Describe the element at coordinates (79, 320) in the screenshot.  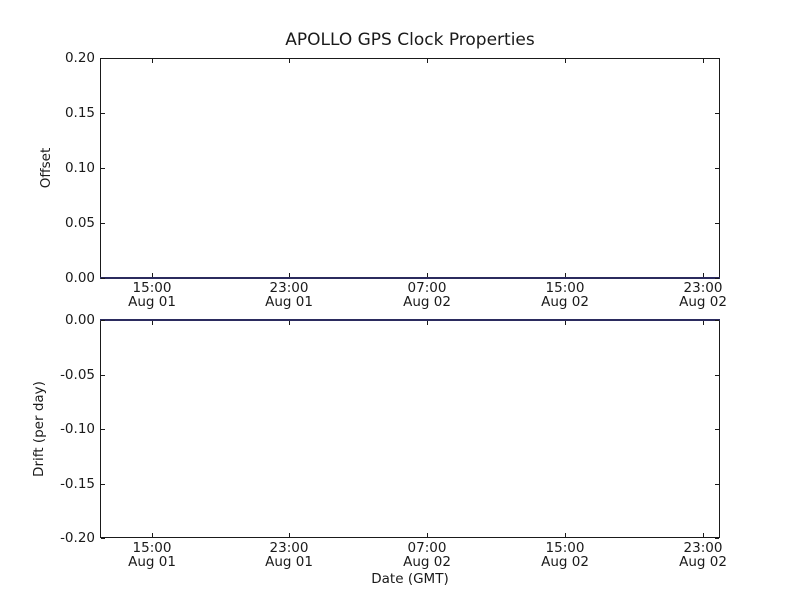
I see `ytick-label-1-0: 0.00` at that location.